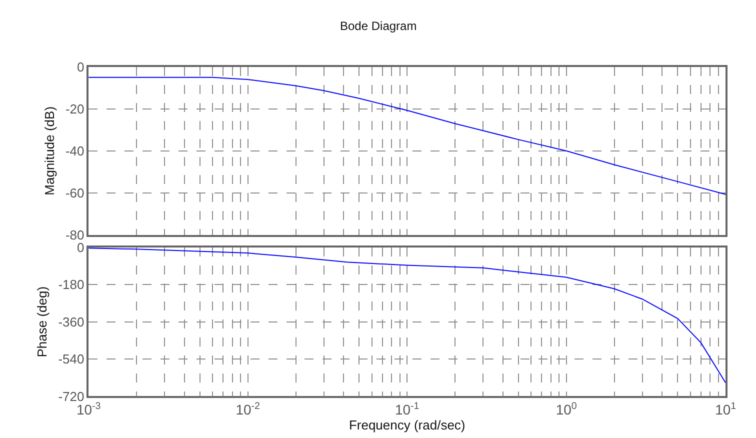 The width and height of the screenshot is (756, 438). What do you see at coordinates (567, 409) in the screenshot?
I see `x-tick-label: 10$^{0}$` at bounding box center [567, 409].